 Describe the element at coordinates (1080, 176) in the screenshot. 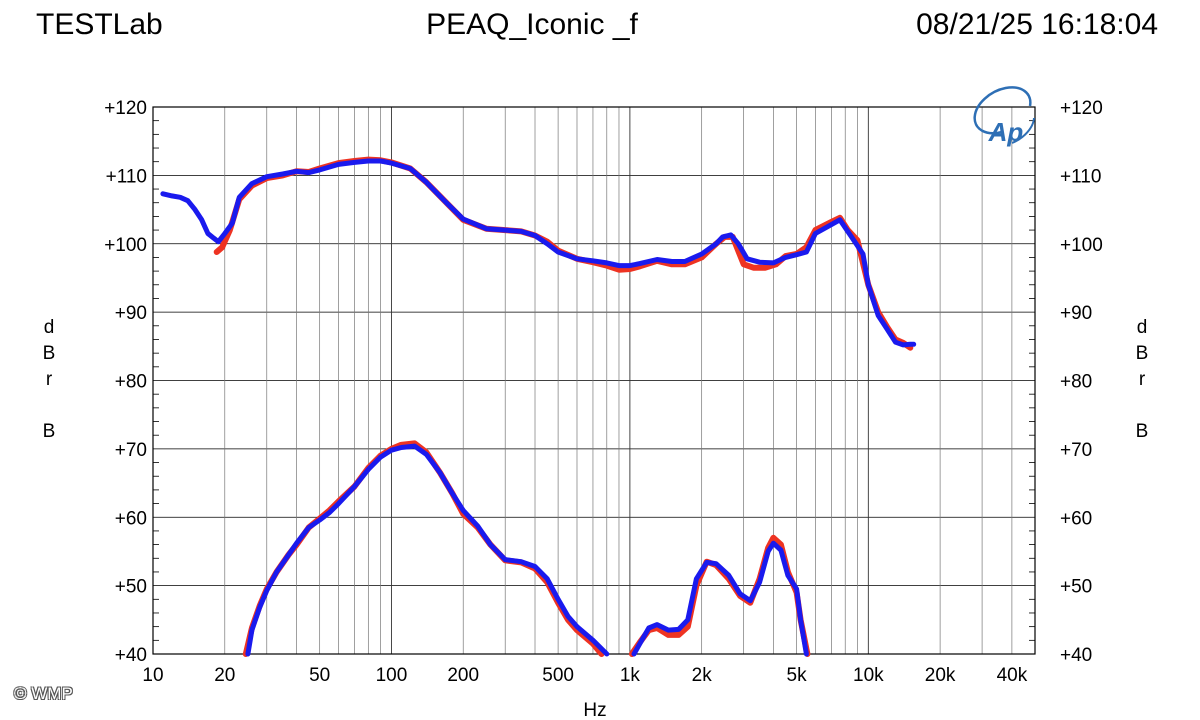

I see `y-tick-label-right: +110` at that location.